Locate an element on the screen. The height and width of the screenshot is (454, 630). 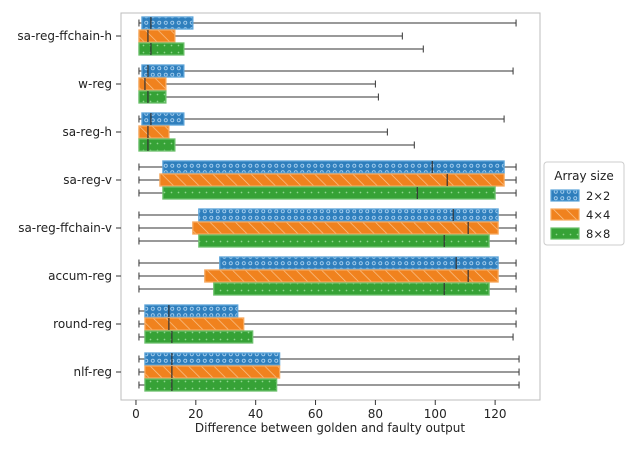
y-tick-label-sa-reg-ffchain-h: sa-reg-ffchain-h is located at coordinates (64, 36).